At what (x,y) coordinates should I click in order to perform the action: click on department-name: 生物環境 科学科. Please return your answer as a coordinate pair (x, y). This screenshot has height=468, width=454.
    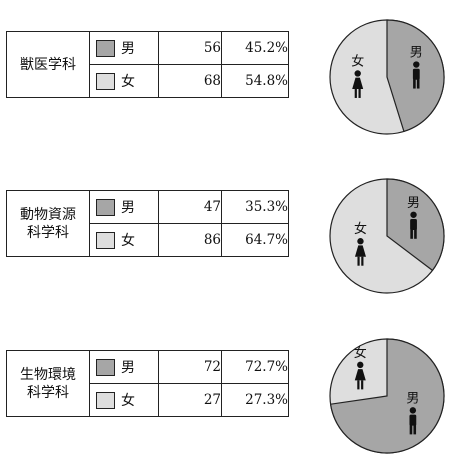
    Looking at the image, I should click on (48, 383).